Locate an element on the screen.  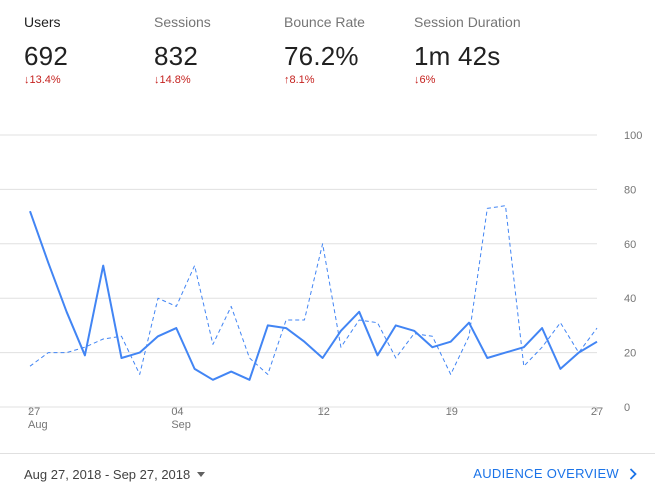
y-tick-label: 0 is located at coordinates (627, 408).